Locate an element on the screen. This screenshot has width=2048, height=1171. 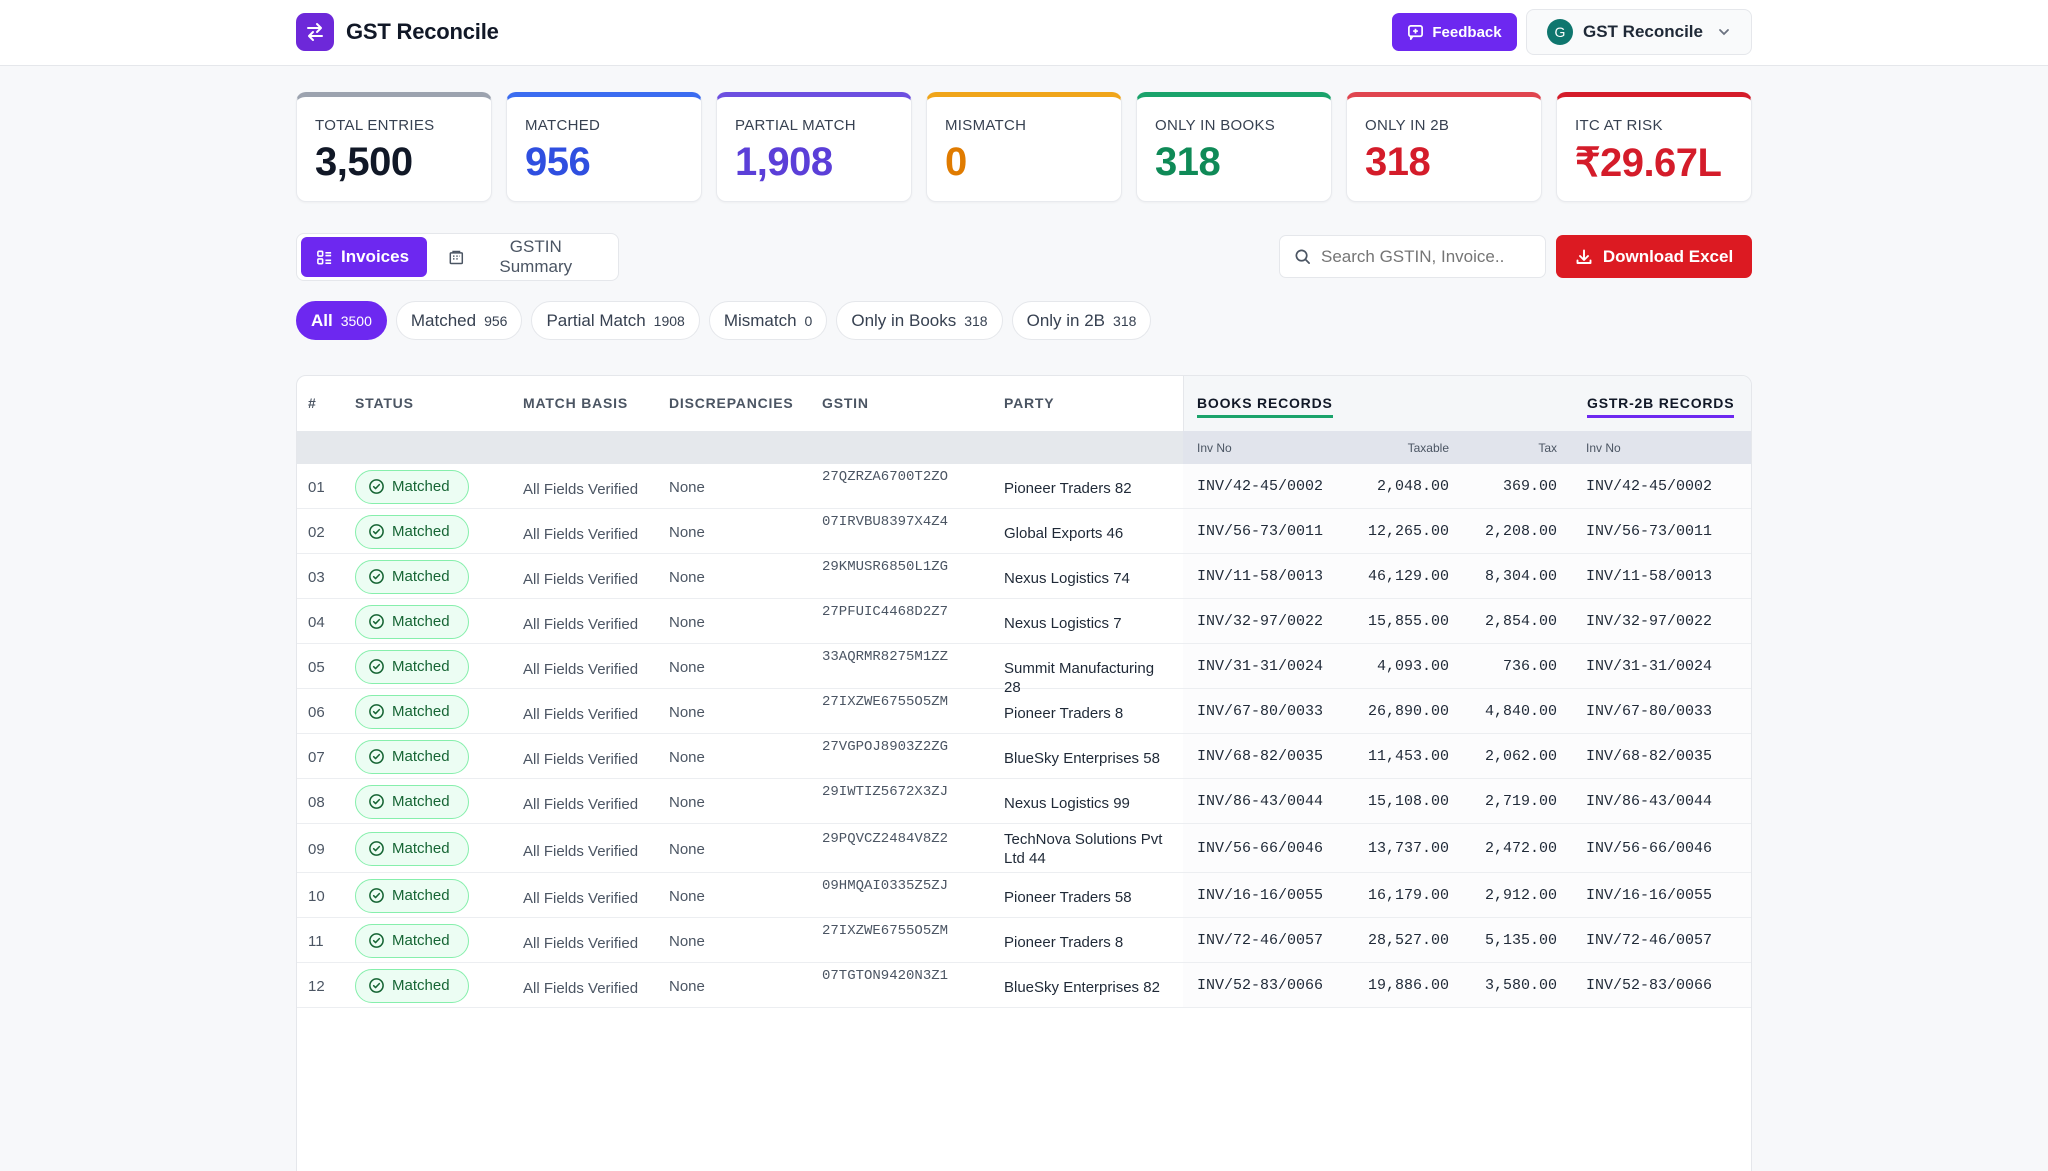
books-invoice-number: INV/56-66/0046 is located at coordinates (1260, 848).